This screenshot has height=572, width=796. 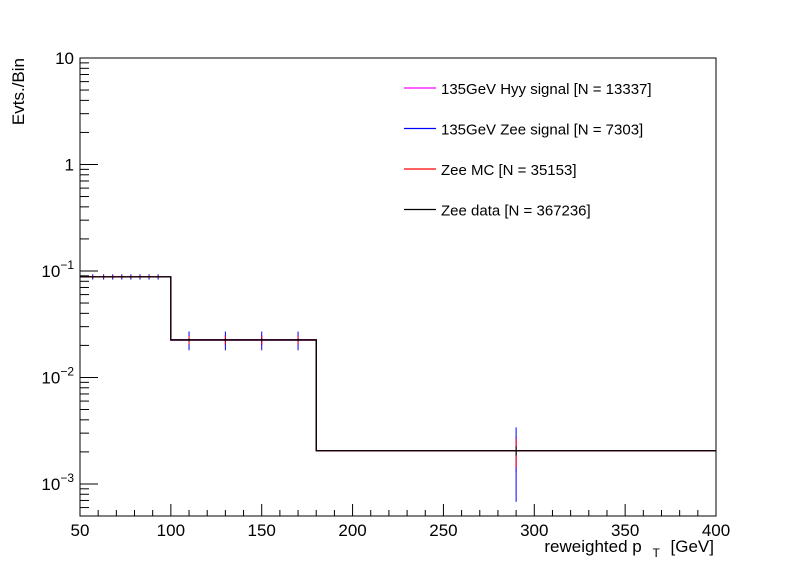 What do you see at coordinates (352, 530) in the screenshot?
I see `x-tick-label: 200` at bounding box center [352, 530].